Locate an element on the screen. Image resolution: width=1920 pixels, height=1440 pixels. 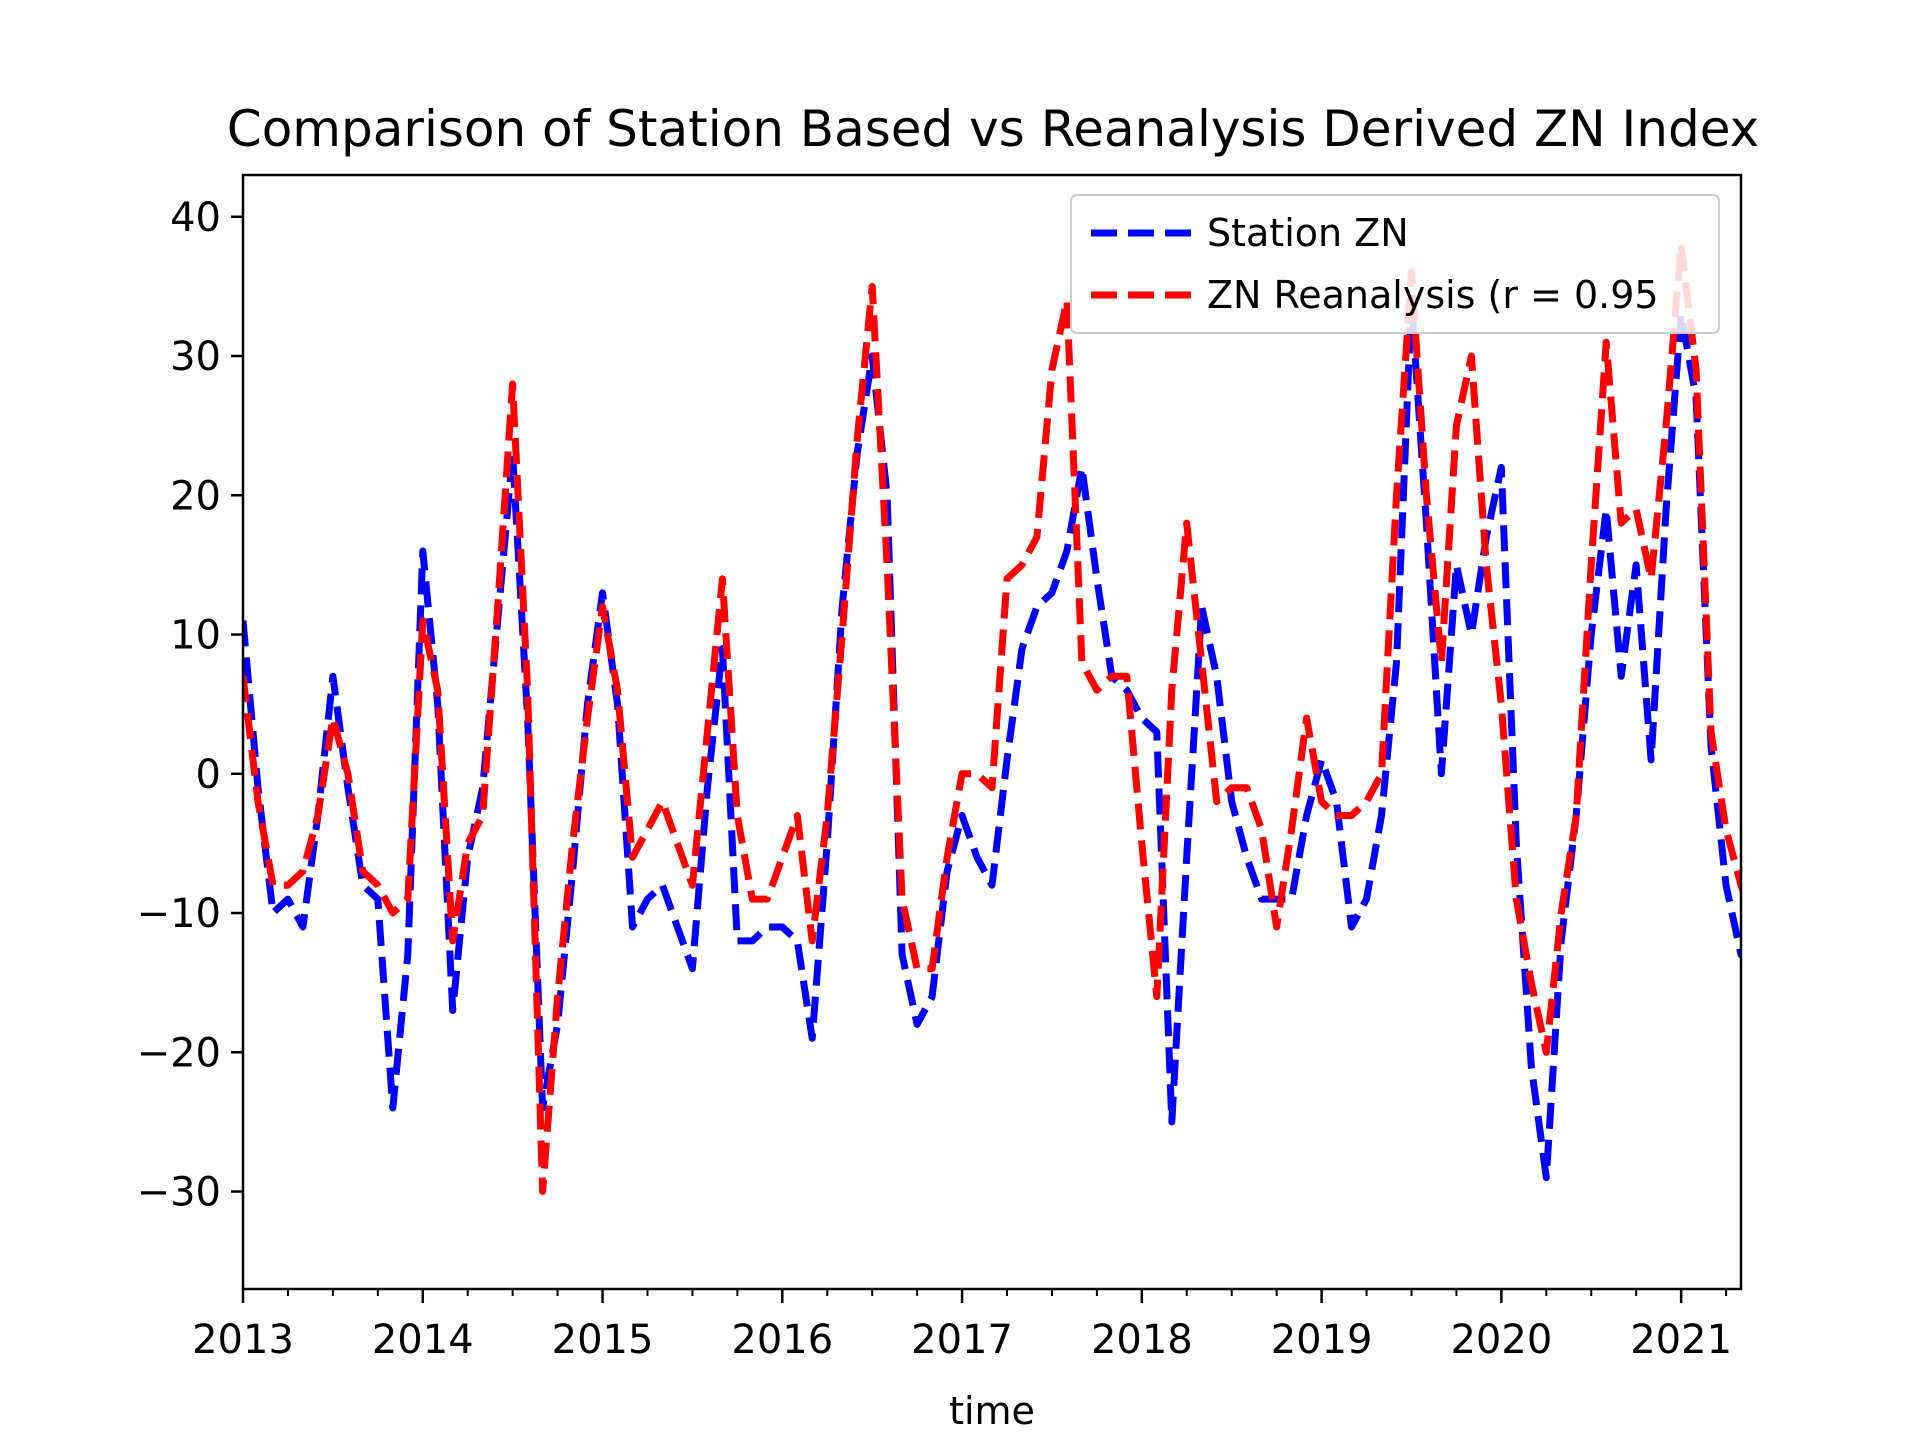
x-axis: 2013 2014 2015 2016 2017 2018 2019 2020 2021 is located at coordinates (962, 1326).